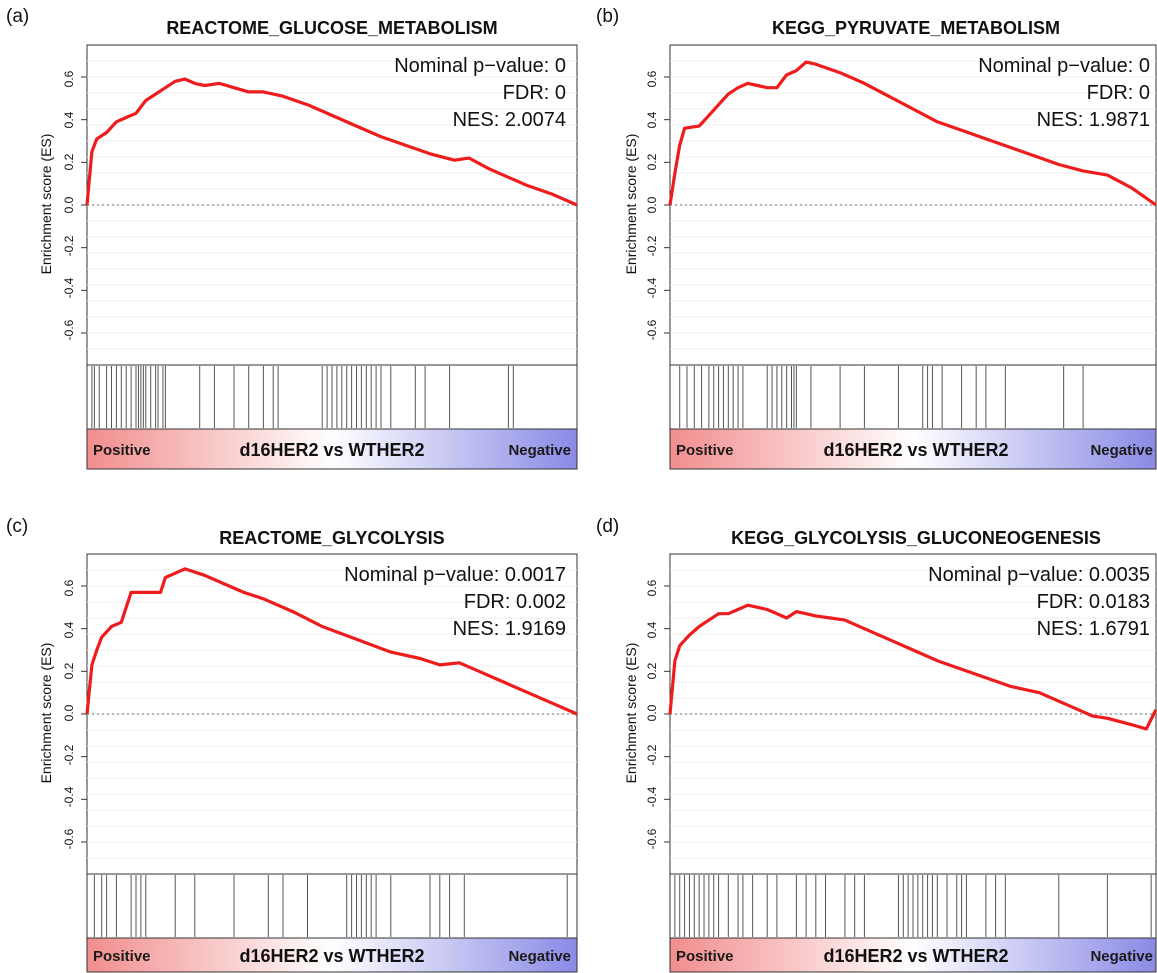 This screenshot has height=973, width=1157. I want to click on nes-value: NES: 1.9871, so click(1093, 120).